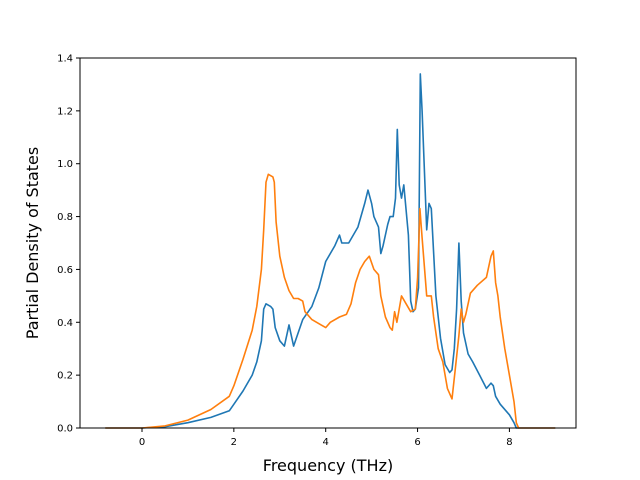 This screenshot has width=640, height=480. What do you see at coordinates (65, 323) in the screenshot?
I see `y-tick-label: 0.4` at bounding box center [65, 323].